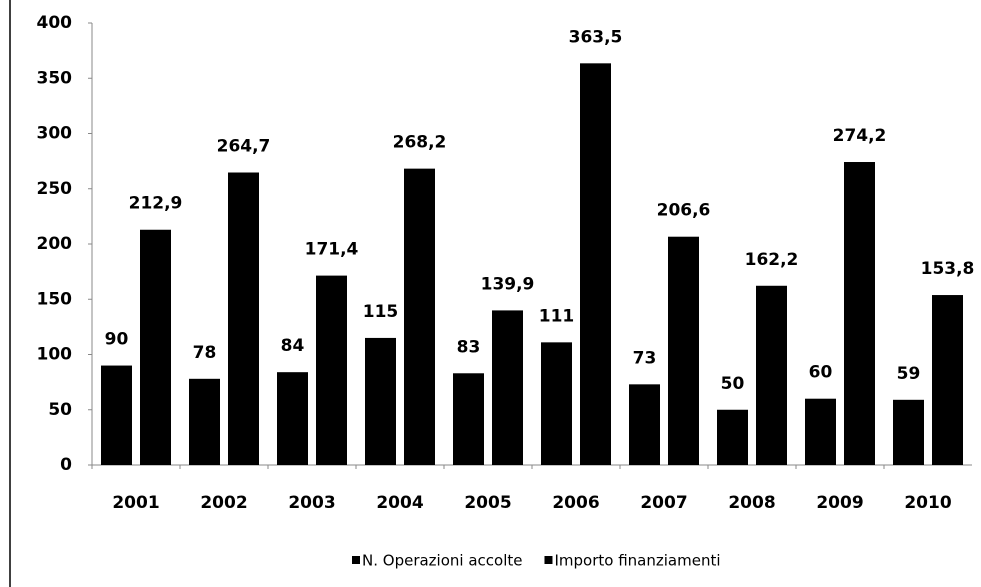 Image resolution: width=981 pixels, height=587 pixels. What do you see at coordinates (156, 204) in the screenshot?
I see `data-label: 212,9` at bounding box center [156, 204].